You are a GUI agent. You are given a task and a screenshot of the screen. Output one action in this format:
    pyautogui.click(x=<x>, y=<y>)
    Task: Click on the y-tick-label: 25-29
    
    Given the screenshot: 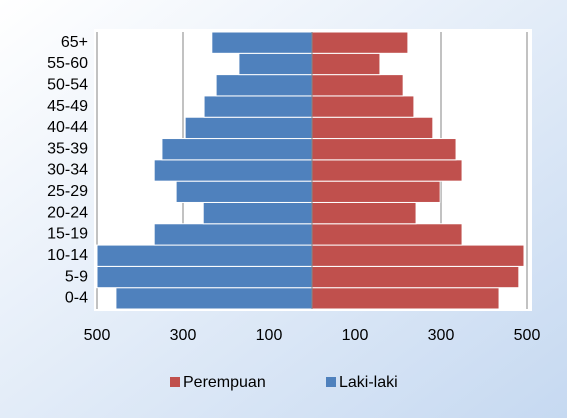 What is the action you would take?
    pyautogui.click(x=67, y=191)
    